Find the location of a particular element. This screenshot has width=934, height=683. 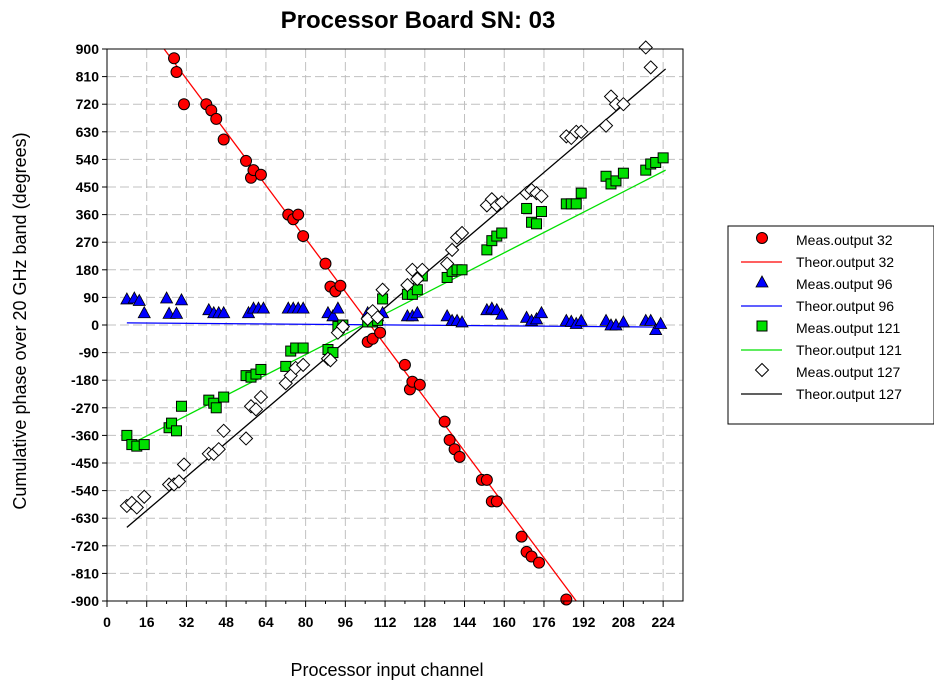

y-tick-label: 720 is located at coordinates (88, 104).